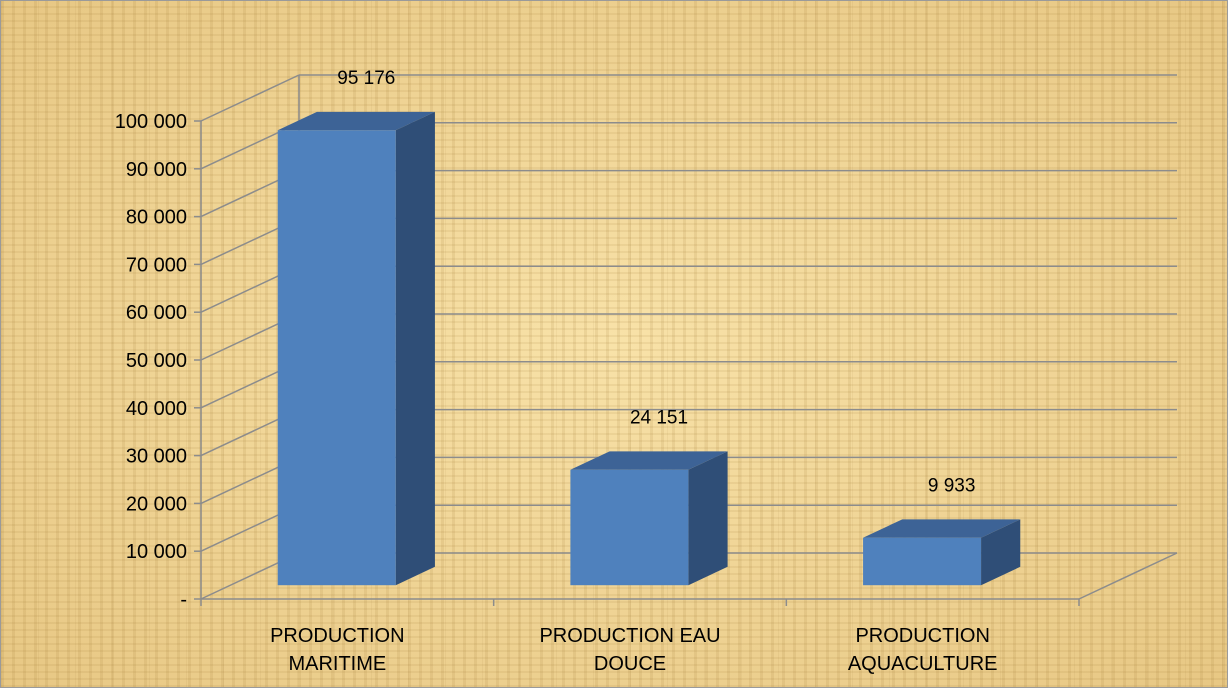 The image size is (1228, 689). What do you see at coordinates (923, 664) in the screenshot?
I see `x-tick-label: AQUACULTURE` at bounding box center [923, 664].